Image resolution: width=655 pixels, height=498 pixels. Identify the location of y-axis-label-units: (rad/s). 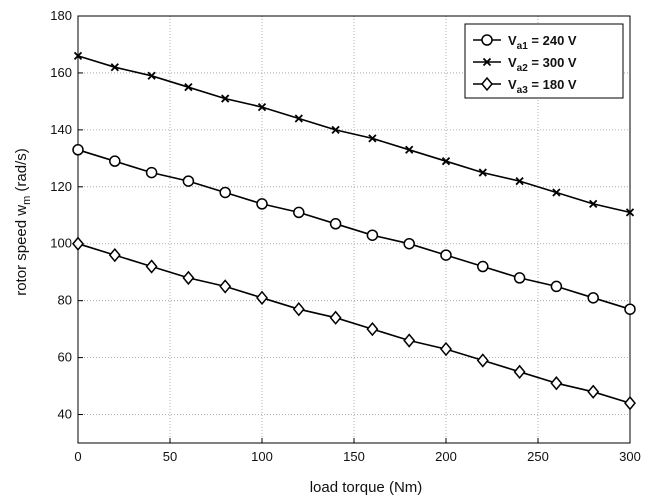
(21, 172).